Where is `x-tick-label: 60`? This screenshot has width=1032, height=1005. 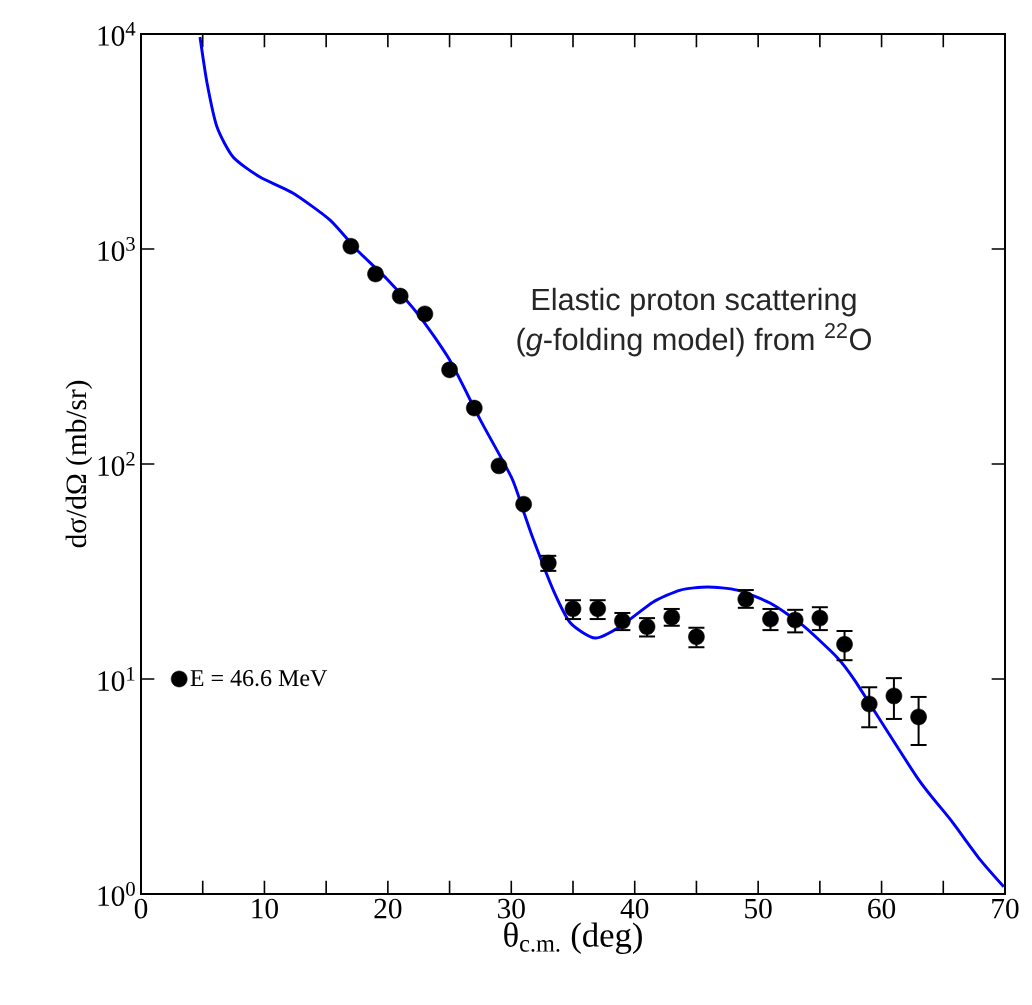 x-tick-label: 60 is located at coordinates (882, 908).